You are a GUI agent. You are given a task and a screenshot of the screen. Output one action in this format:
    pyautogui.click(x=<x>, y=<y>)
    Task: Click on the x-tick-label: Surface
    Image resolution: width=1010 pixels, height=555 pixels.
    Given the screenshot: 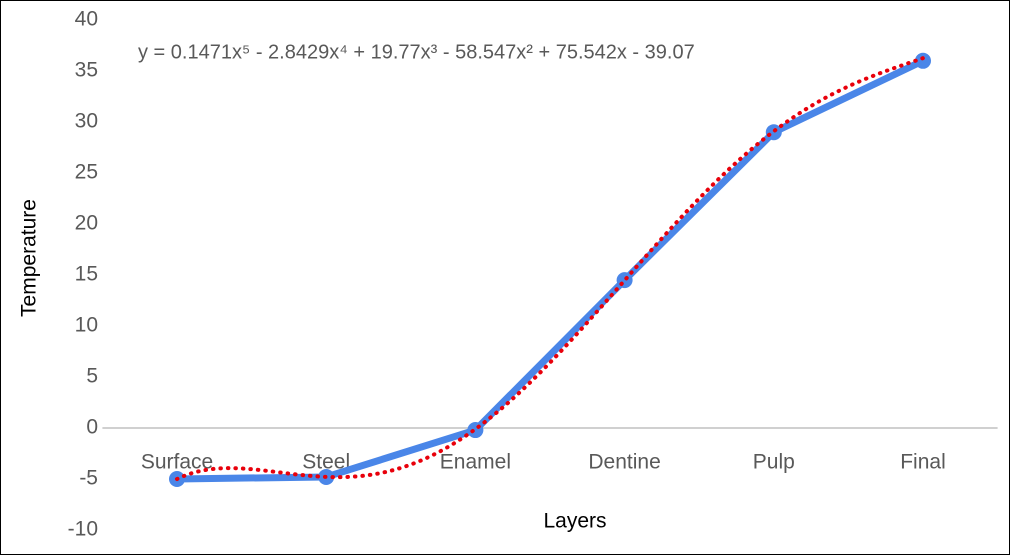 What is the action you would take?
    pyautogui.click(x=177, y=462)
    